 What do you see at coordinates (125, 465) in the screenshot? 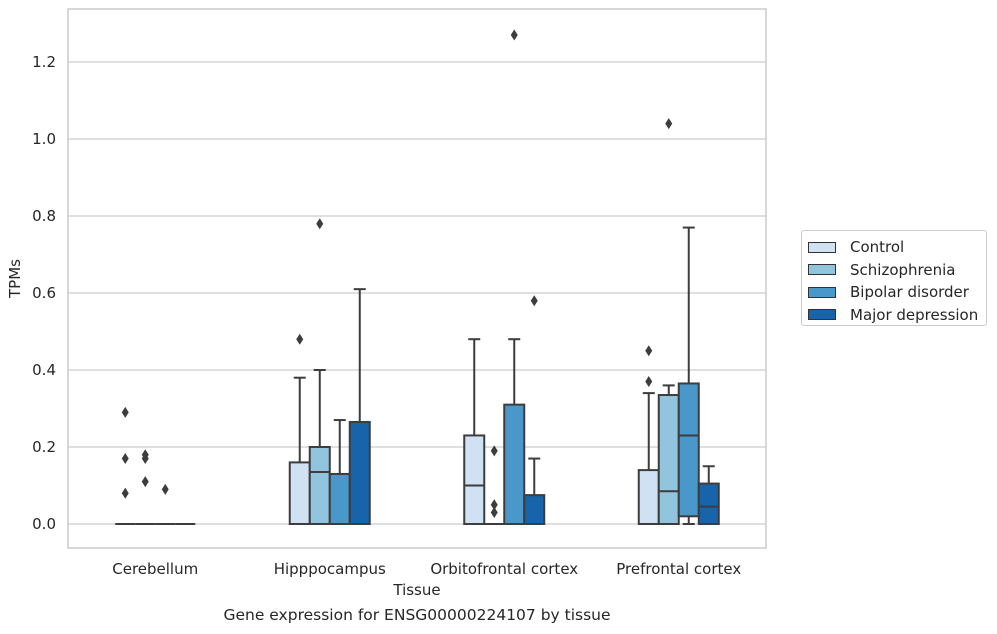
I see `box-control-cerebellum` at bounding box center [125, 465].